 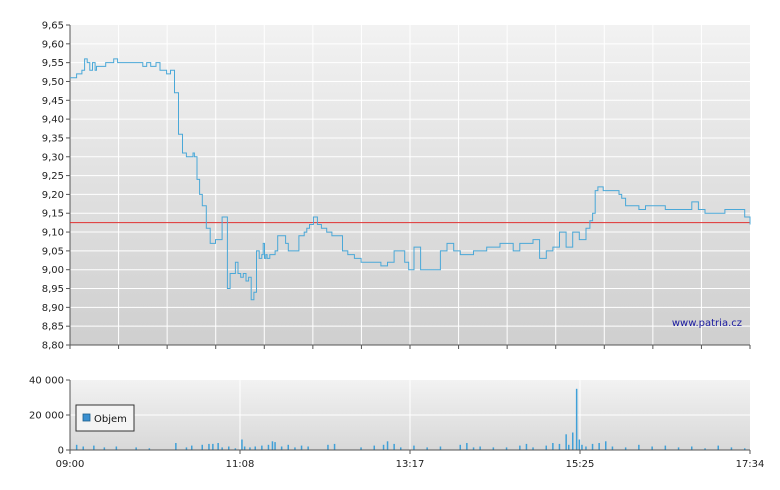 I want to click on volume-x-axis: 09:00 11:08 13:17 15:25 17:34, so click(x=410, y=460).